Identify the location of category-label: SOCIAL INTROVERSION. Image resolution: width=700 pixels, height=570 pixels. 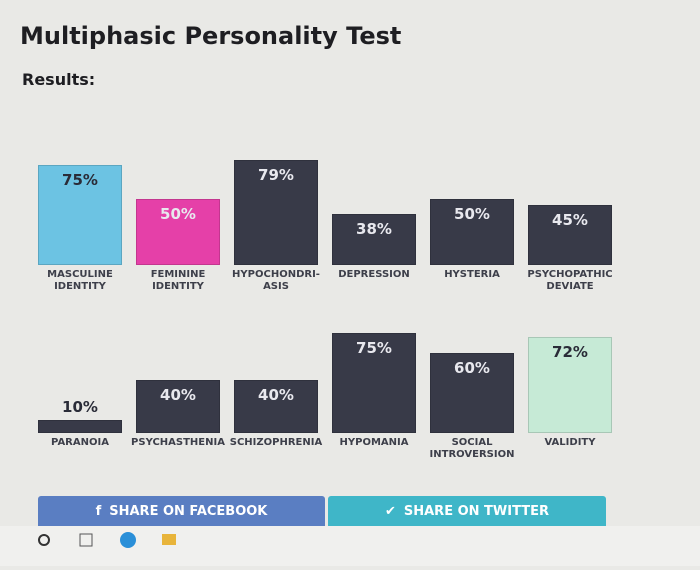
(472, 448).